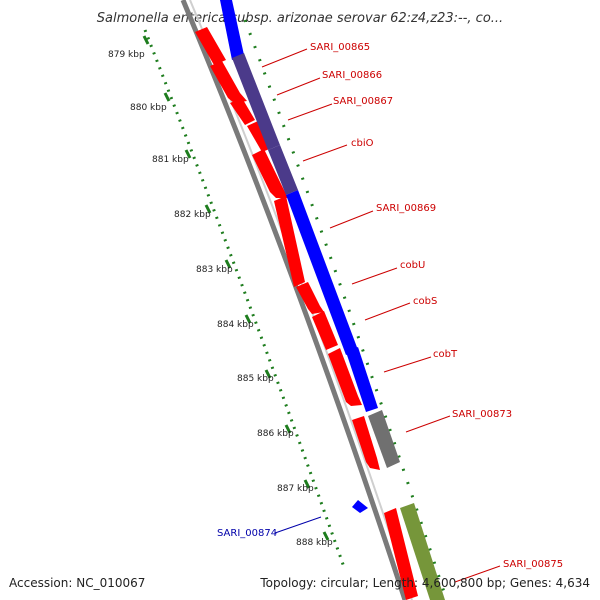 The image size is (600, 600). What do you see at coordinates (352, 75) in the screenshot?
I see `gene-label: SARI_00866` at bounding box center [352, 75].